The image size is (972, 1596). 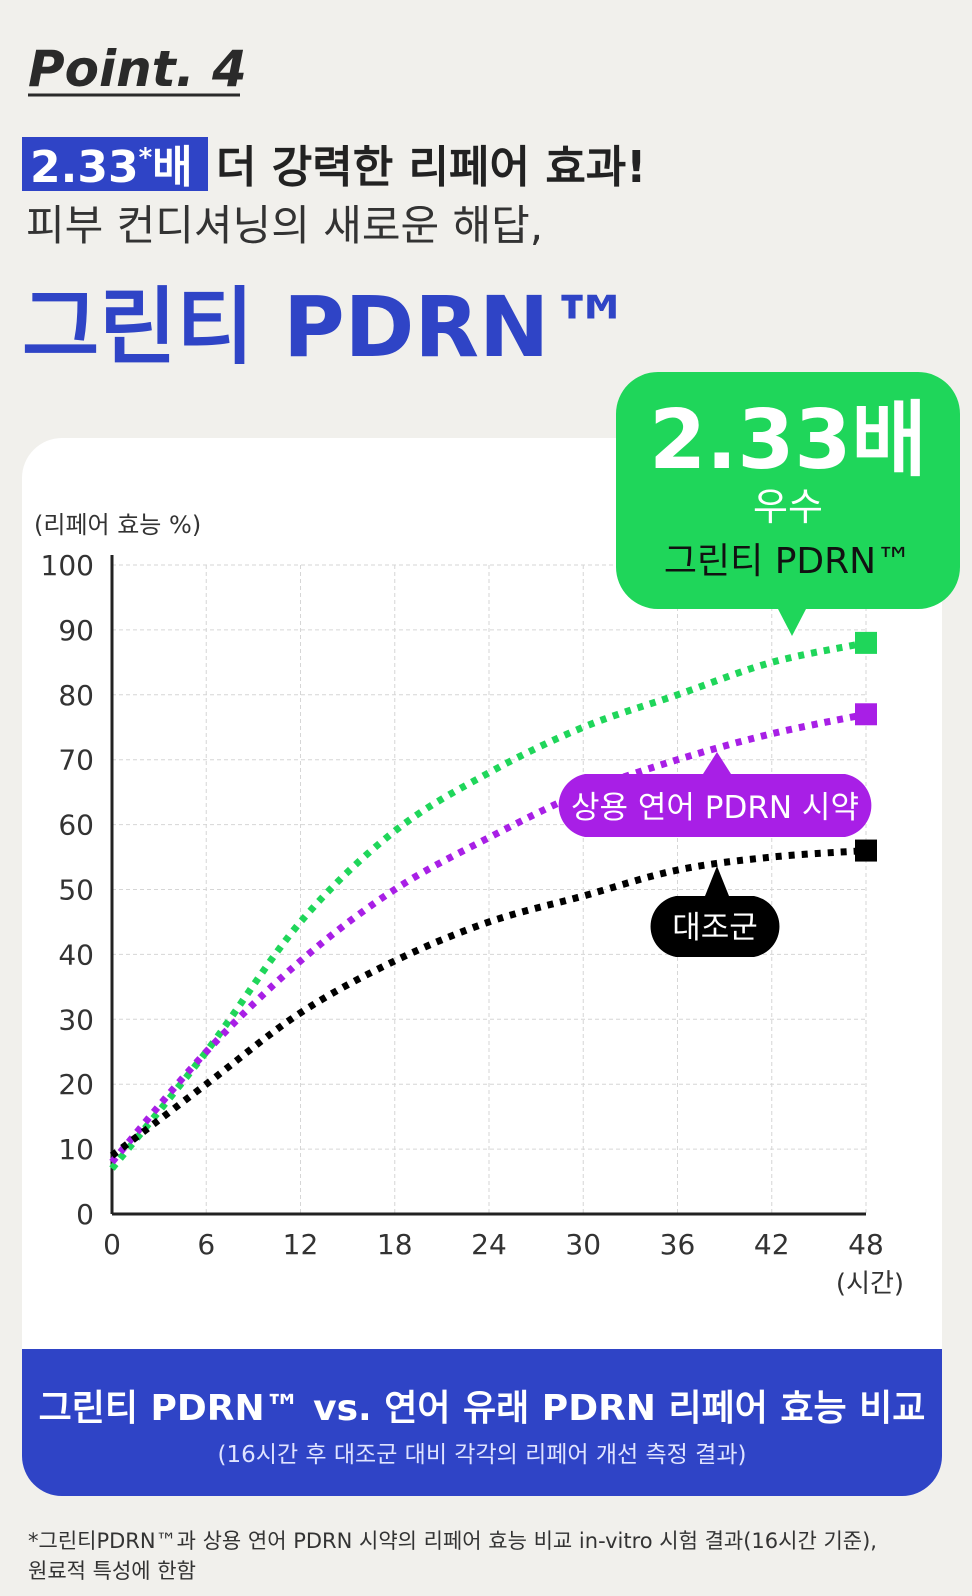 I want to click on point-label: Point. 4, so click(x=137, y=69).